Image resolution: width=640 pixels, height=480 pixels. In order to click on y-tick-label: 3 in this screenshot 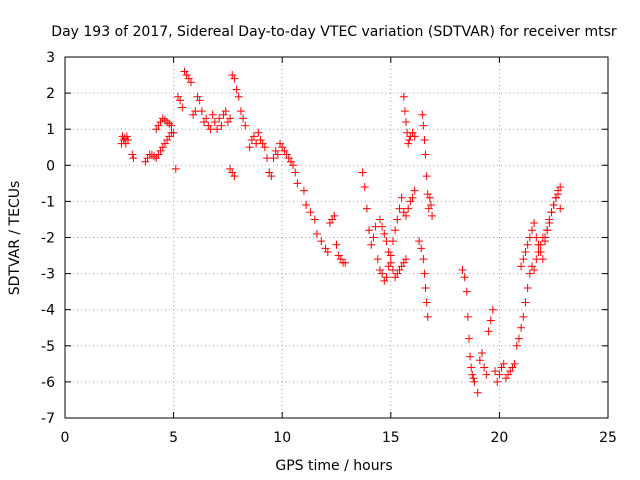, I will do `click(50, 58)`.